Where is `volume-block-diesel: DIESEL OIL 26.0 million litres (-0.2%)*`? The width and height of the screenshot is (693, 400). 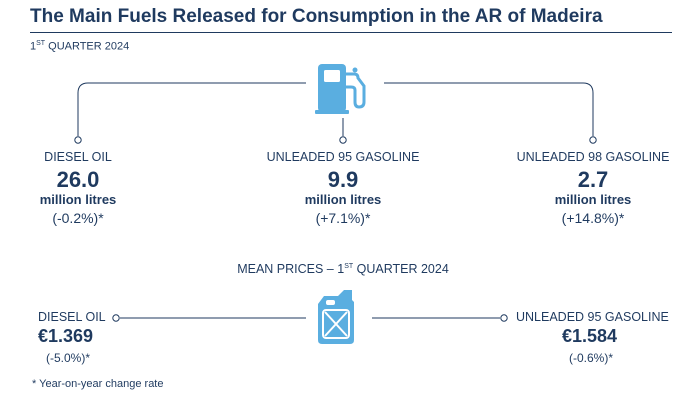
volume-block-diesel: DIESEL OIL 26.0 million litres (-0.2%)* is located at coordinates (78, 188).